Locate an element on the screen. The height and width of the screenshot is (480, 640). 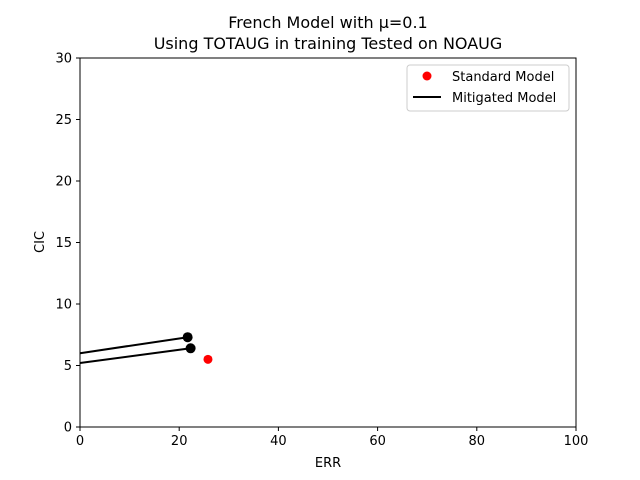
y-tick-label: 0 is located at coordinates (68, 428).